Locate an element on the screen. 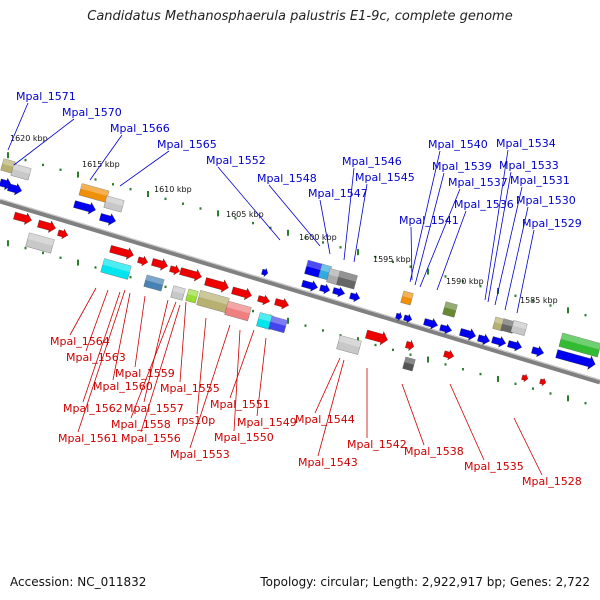  top-strand-gene-label: Mpal_1548 is located at coordinates (287, 178).